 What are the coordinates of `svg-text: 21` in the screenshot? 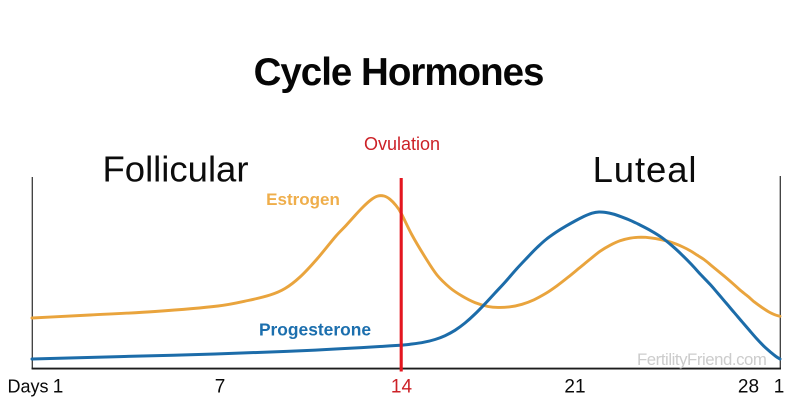 It's located at (574, 387).